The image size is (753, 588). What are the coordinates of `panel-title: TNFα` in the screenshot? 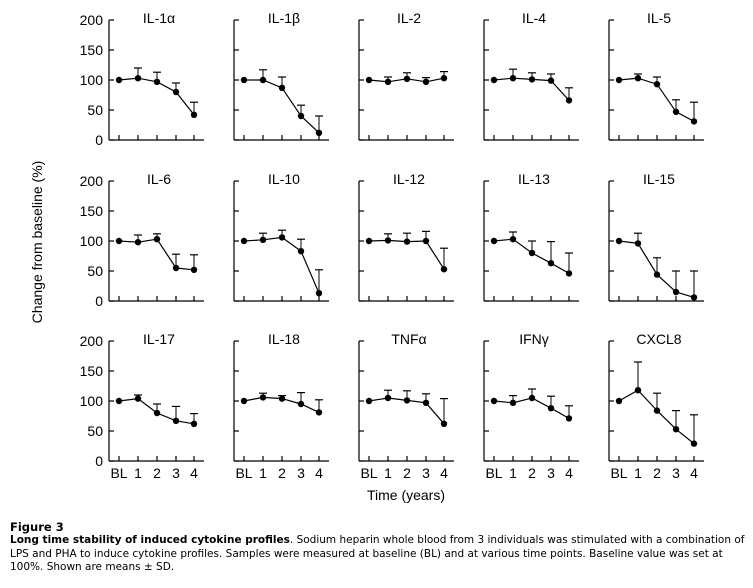 It's located at (408, 339).